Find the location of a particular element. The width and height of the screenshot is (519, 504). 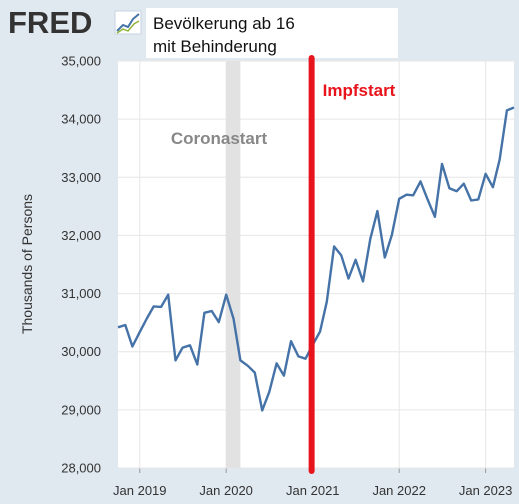

y-tick-label: 28,000 is located at coordinates (81, 468).